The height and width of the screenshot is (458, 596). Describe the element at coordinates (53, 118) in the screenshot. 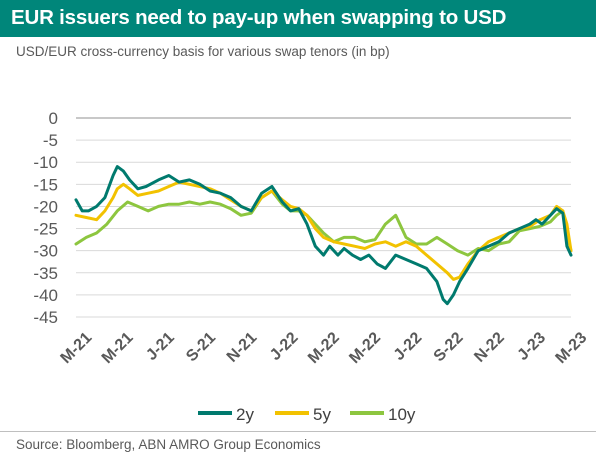

I see `y-tick-label: 0` at that location.